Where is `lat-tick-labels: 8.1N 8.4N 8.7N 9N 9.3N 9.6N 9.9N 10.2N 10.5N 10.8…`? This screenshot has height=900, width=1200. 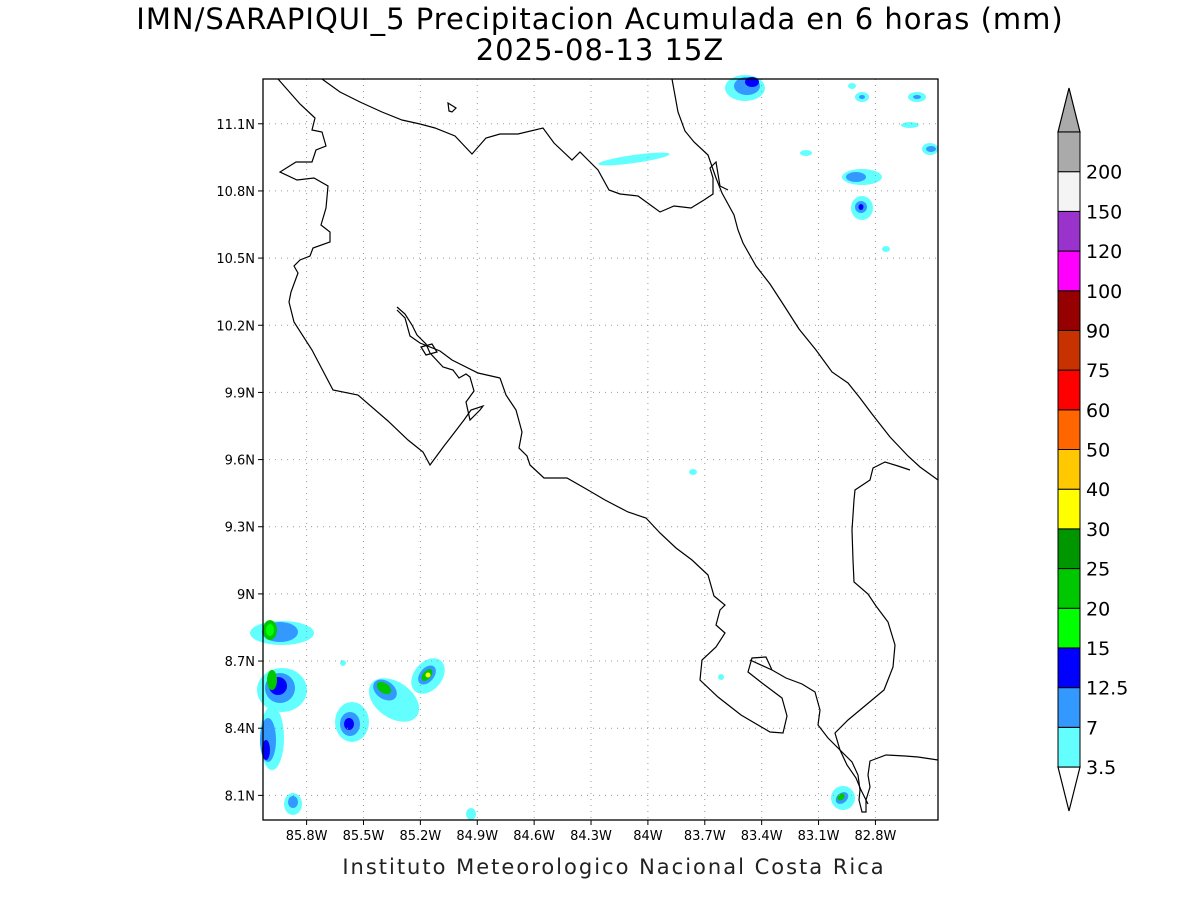
lat-tick-labels: 8.1N 8.4N 8.7N 9N 9.3N 9.6N 9.9N 10.2N 10.5N 10.8… is located at coordinates (239, 461).